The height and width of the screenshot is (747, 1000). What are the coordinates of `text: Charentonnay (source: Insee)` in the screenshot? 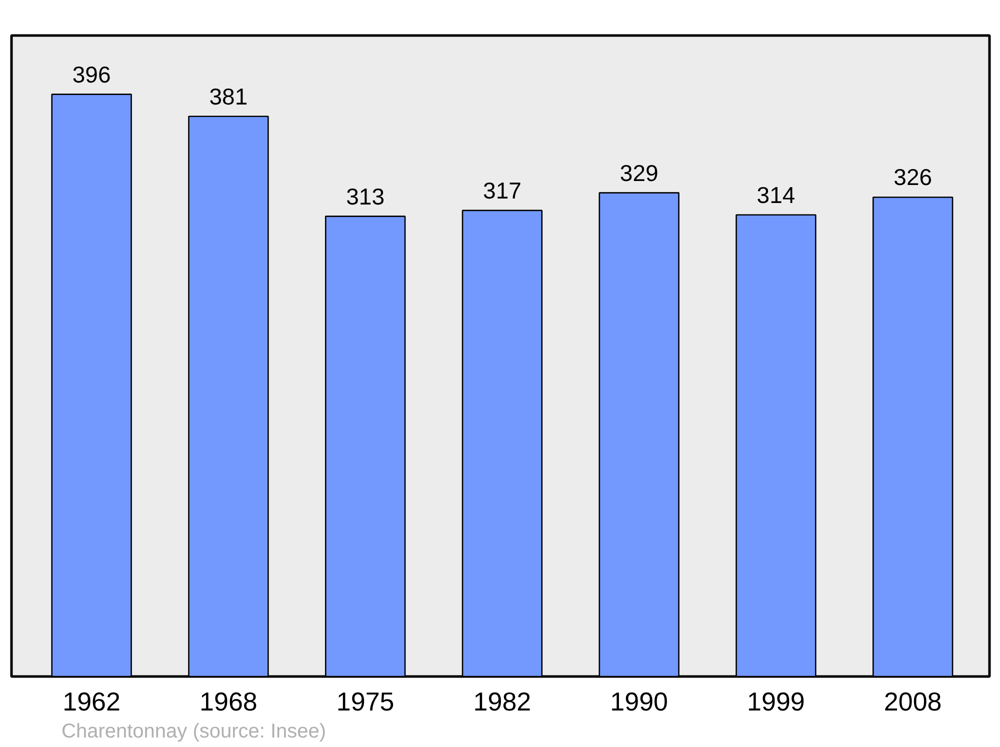 It's located at (194, 731).